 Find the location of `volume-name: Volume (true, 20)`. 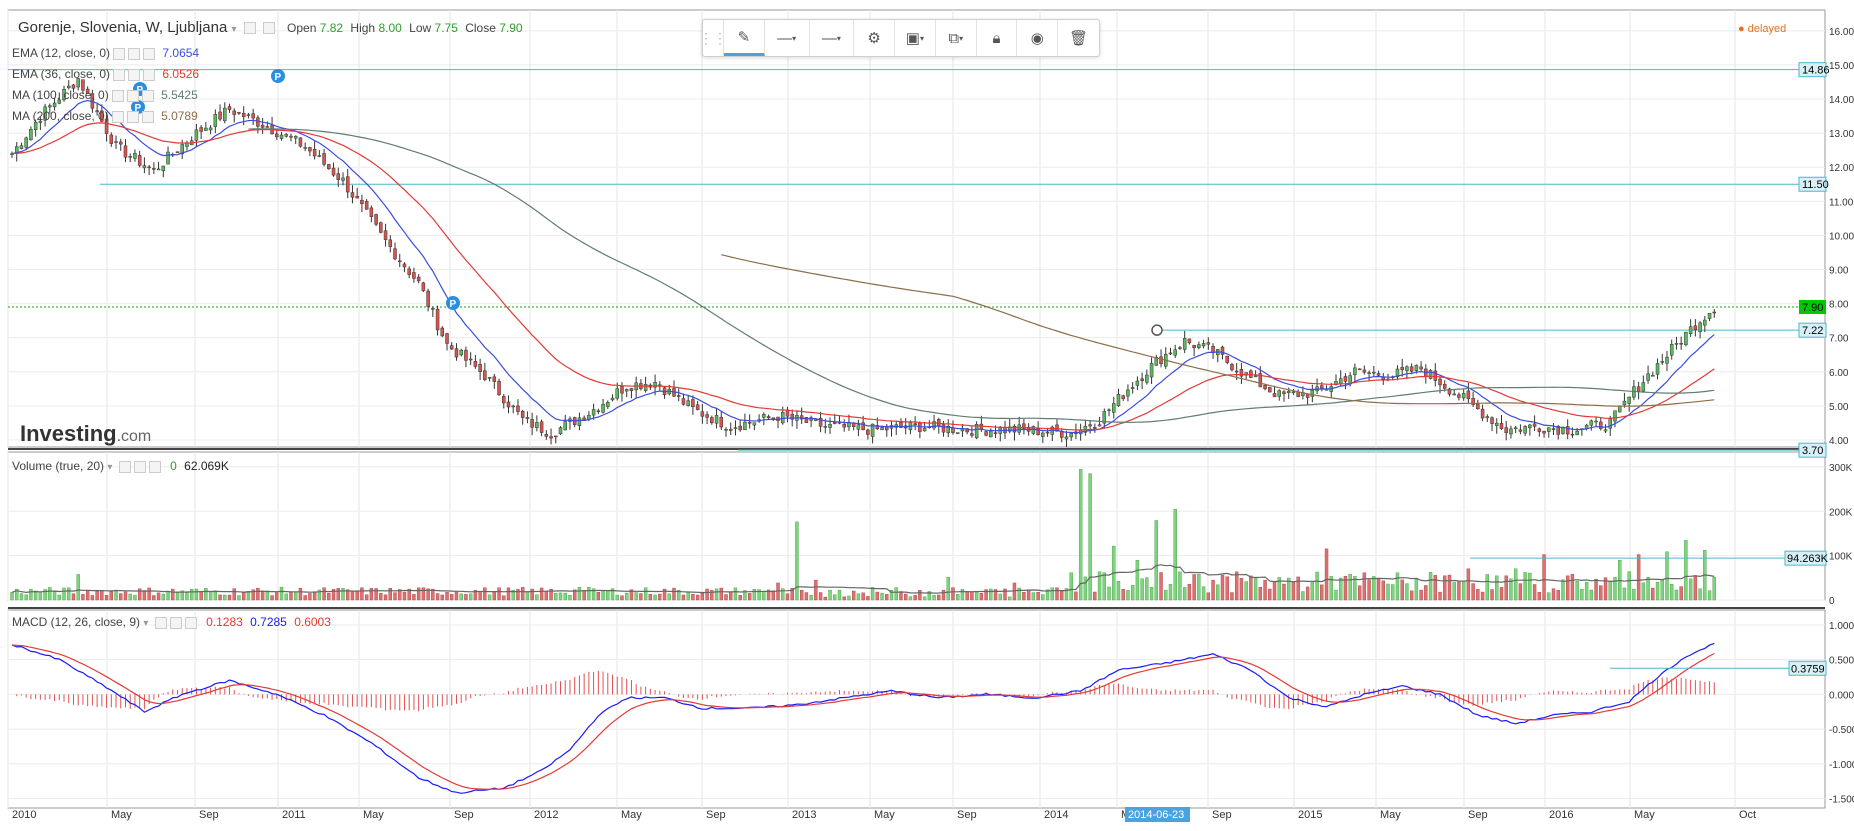

volume-name: Volume (true, 20) is located at coordinates (58, 466).